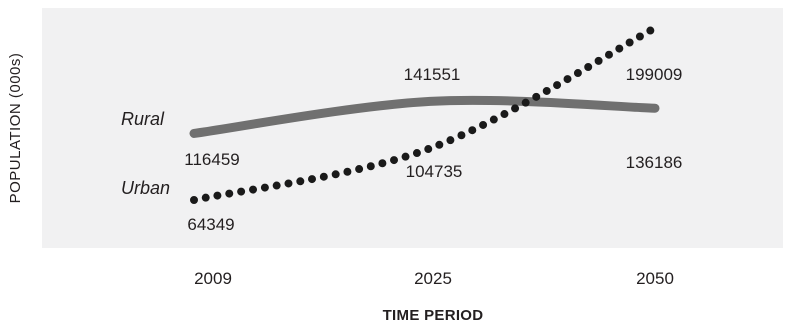 The height and width of the screenshot is (325, 810). Describe the element at coordinates (15, 128) in the screenshot. I see `y-axis-title: POPULATION (000s)` at that location.